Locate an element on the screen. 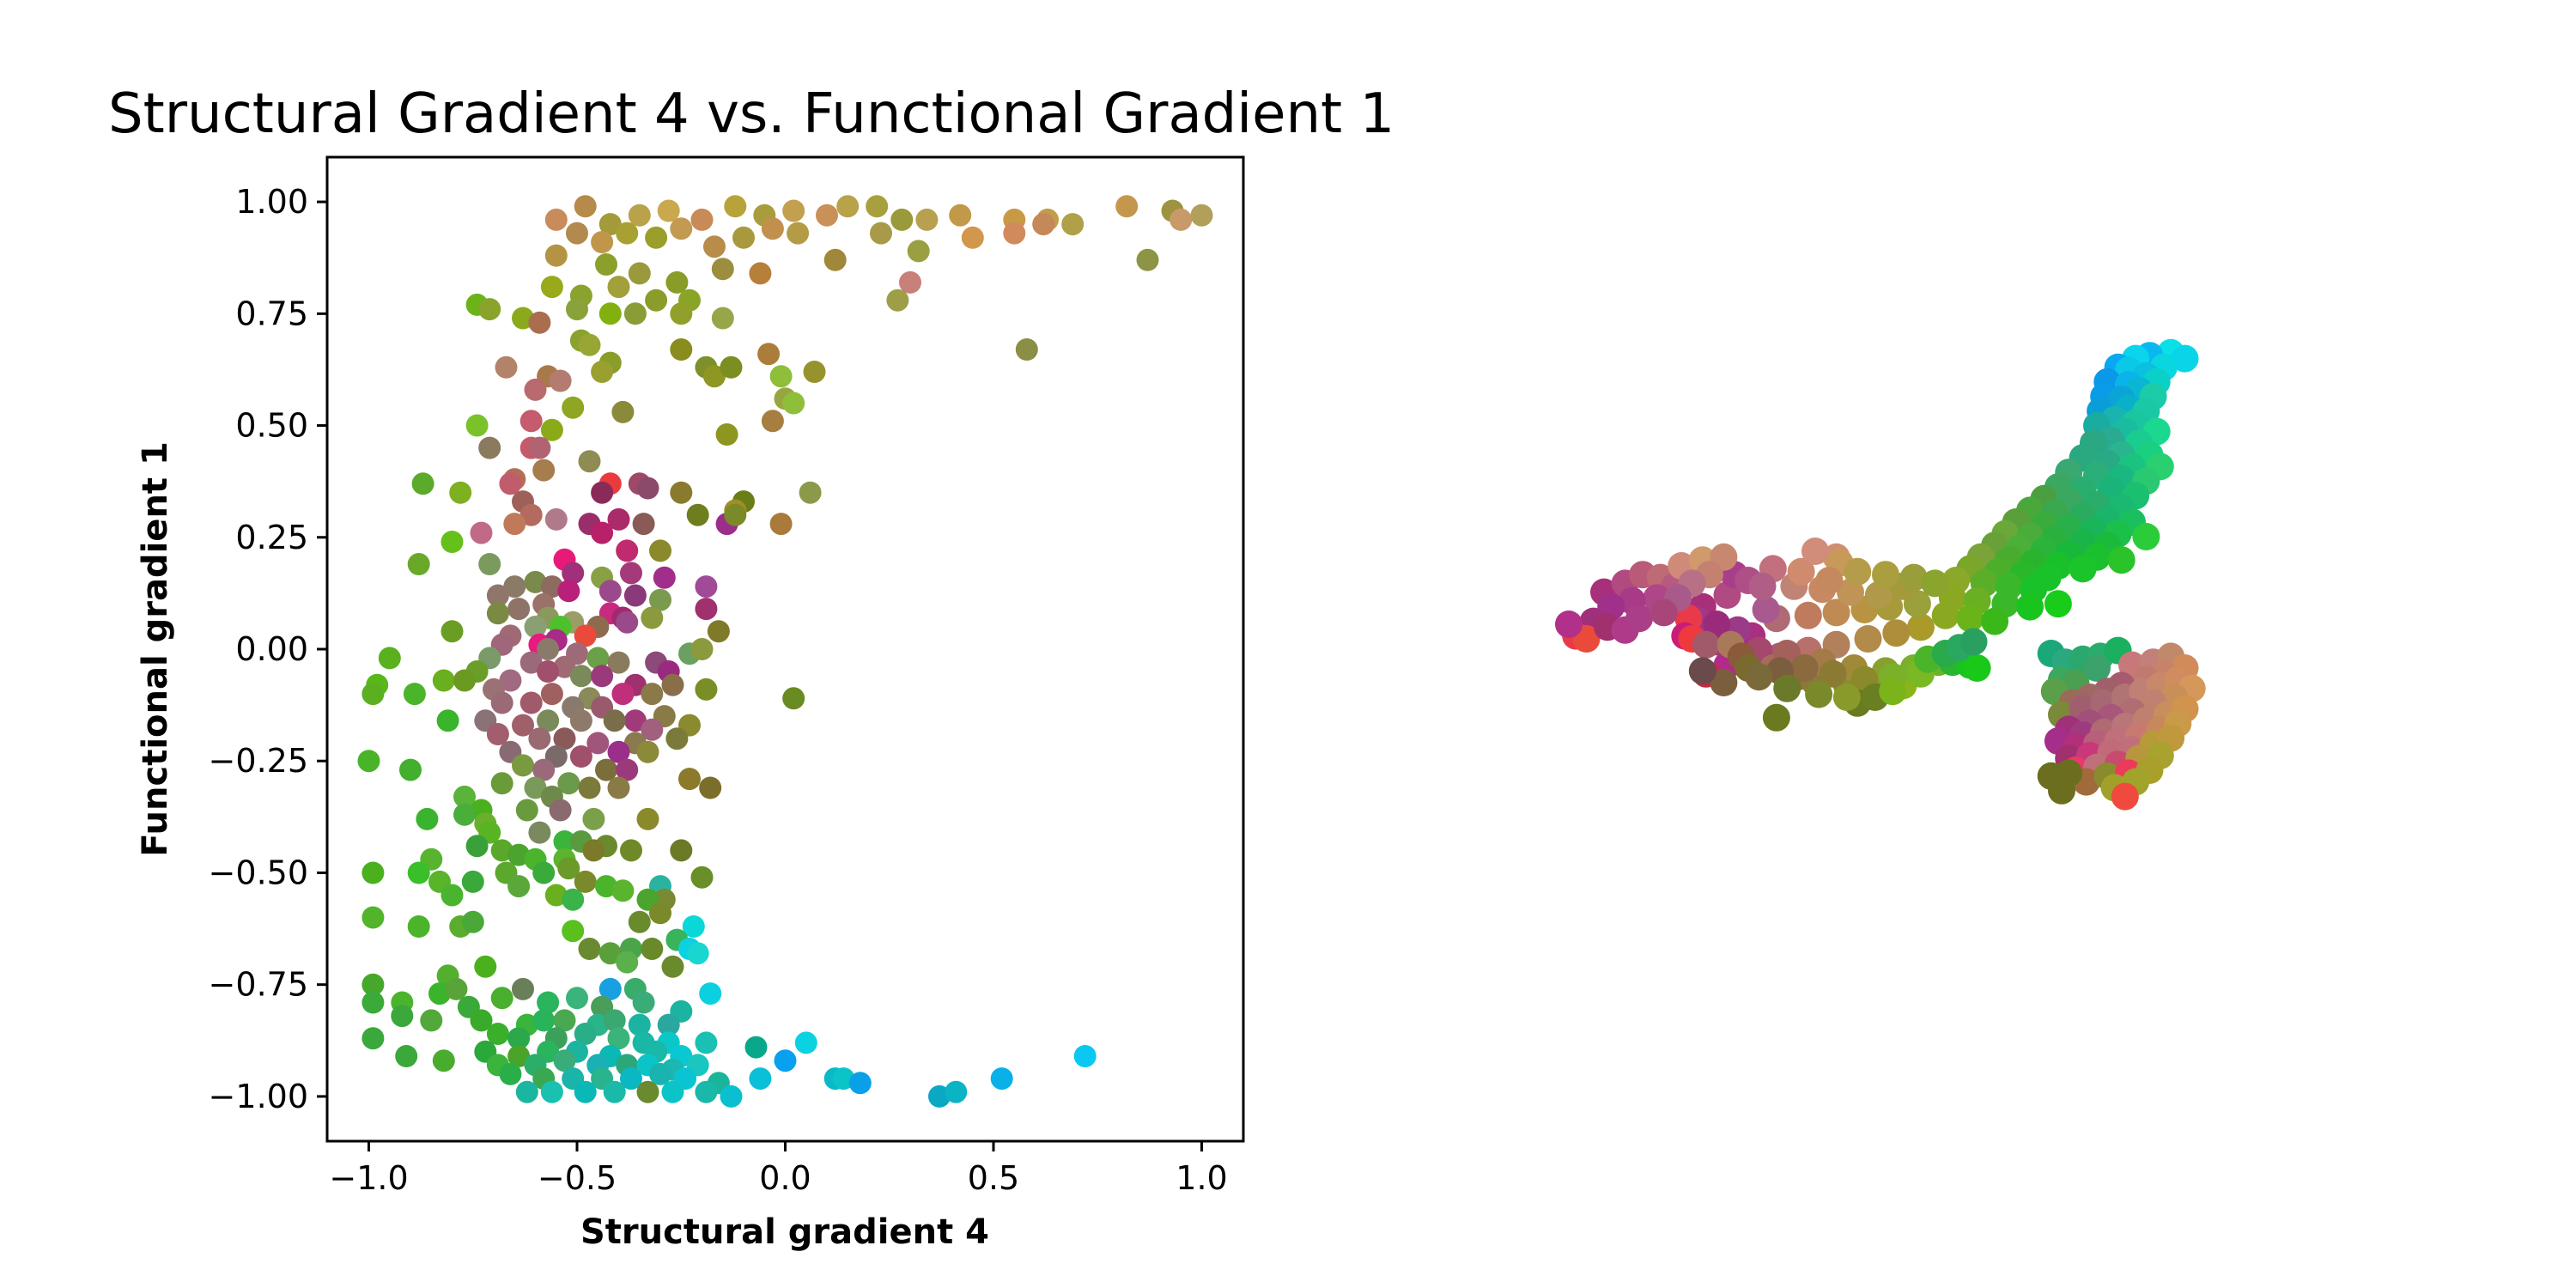 The image size is (2576, 1288). right-points-layer is located at coordinates (1880, 574).